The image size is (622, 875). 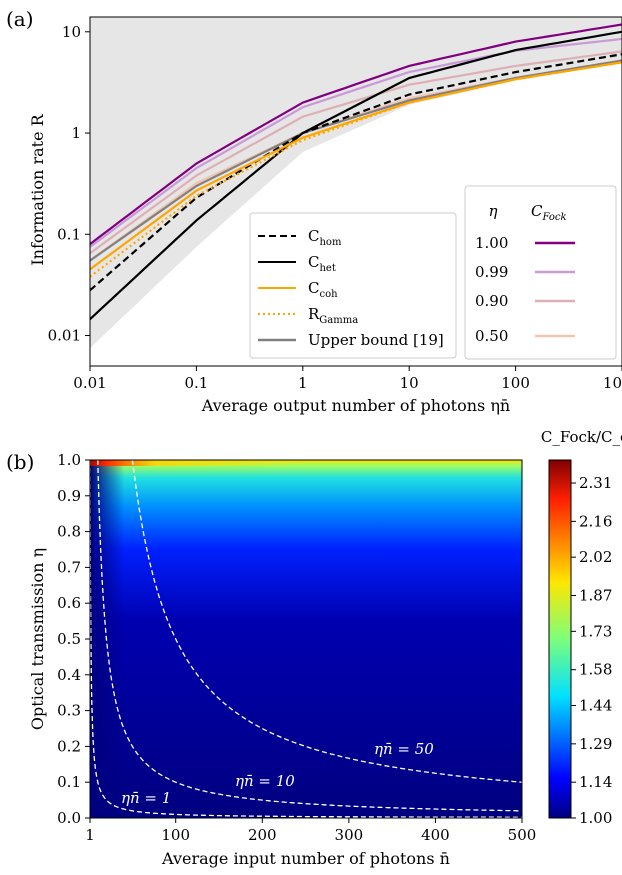 I want to click on y-tick-label-b: 0.9, so click(x=69, y=496).